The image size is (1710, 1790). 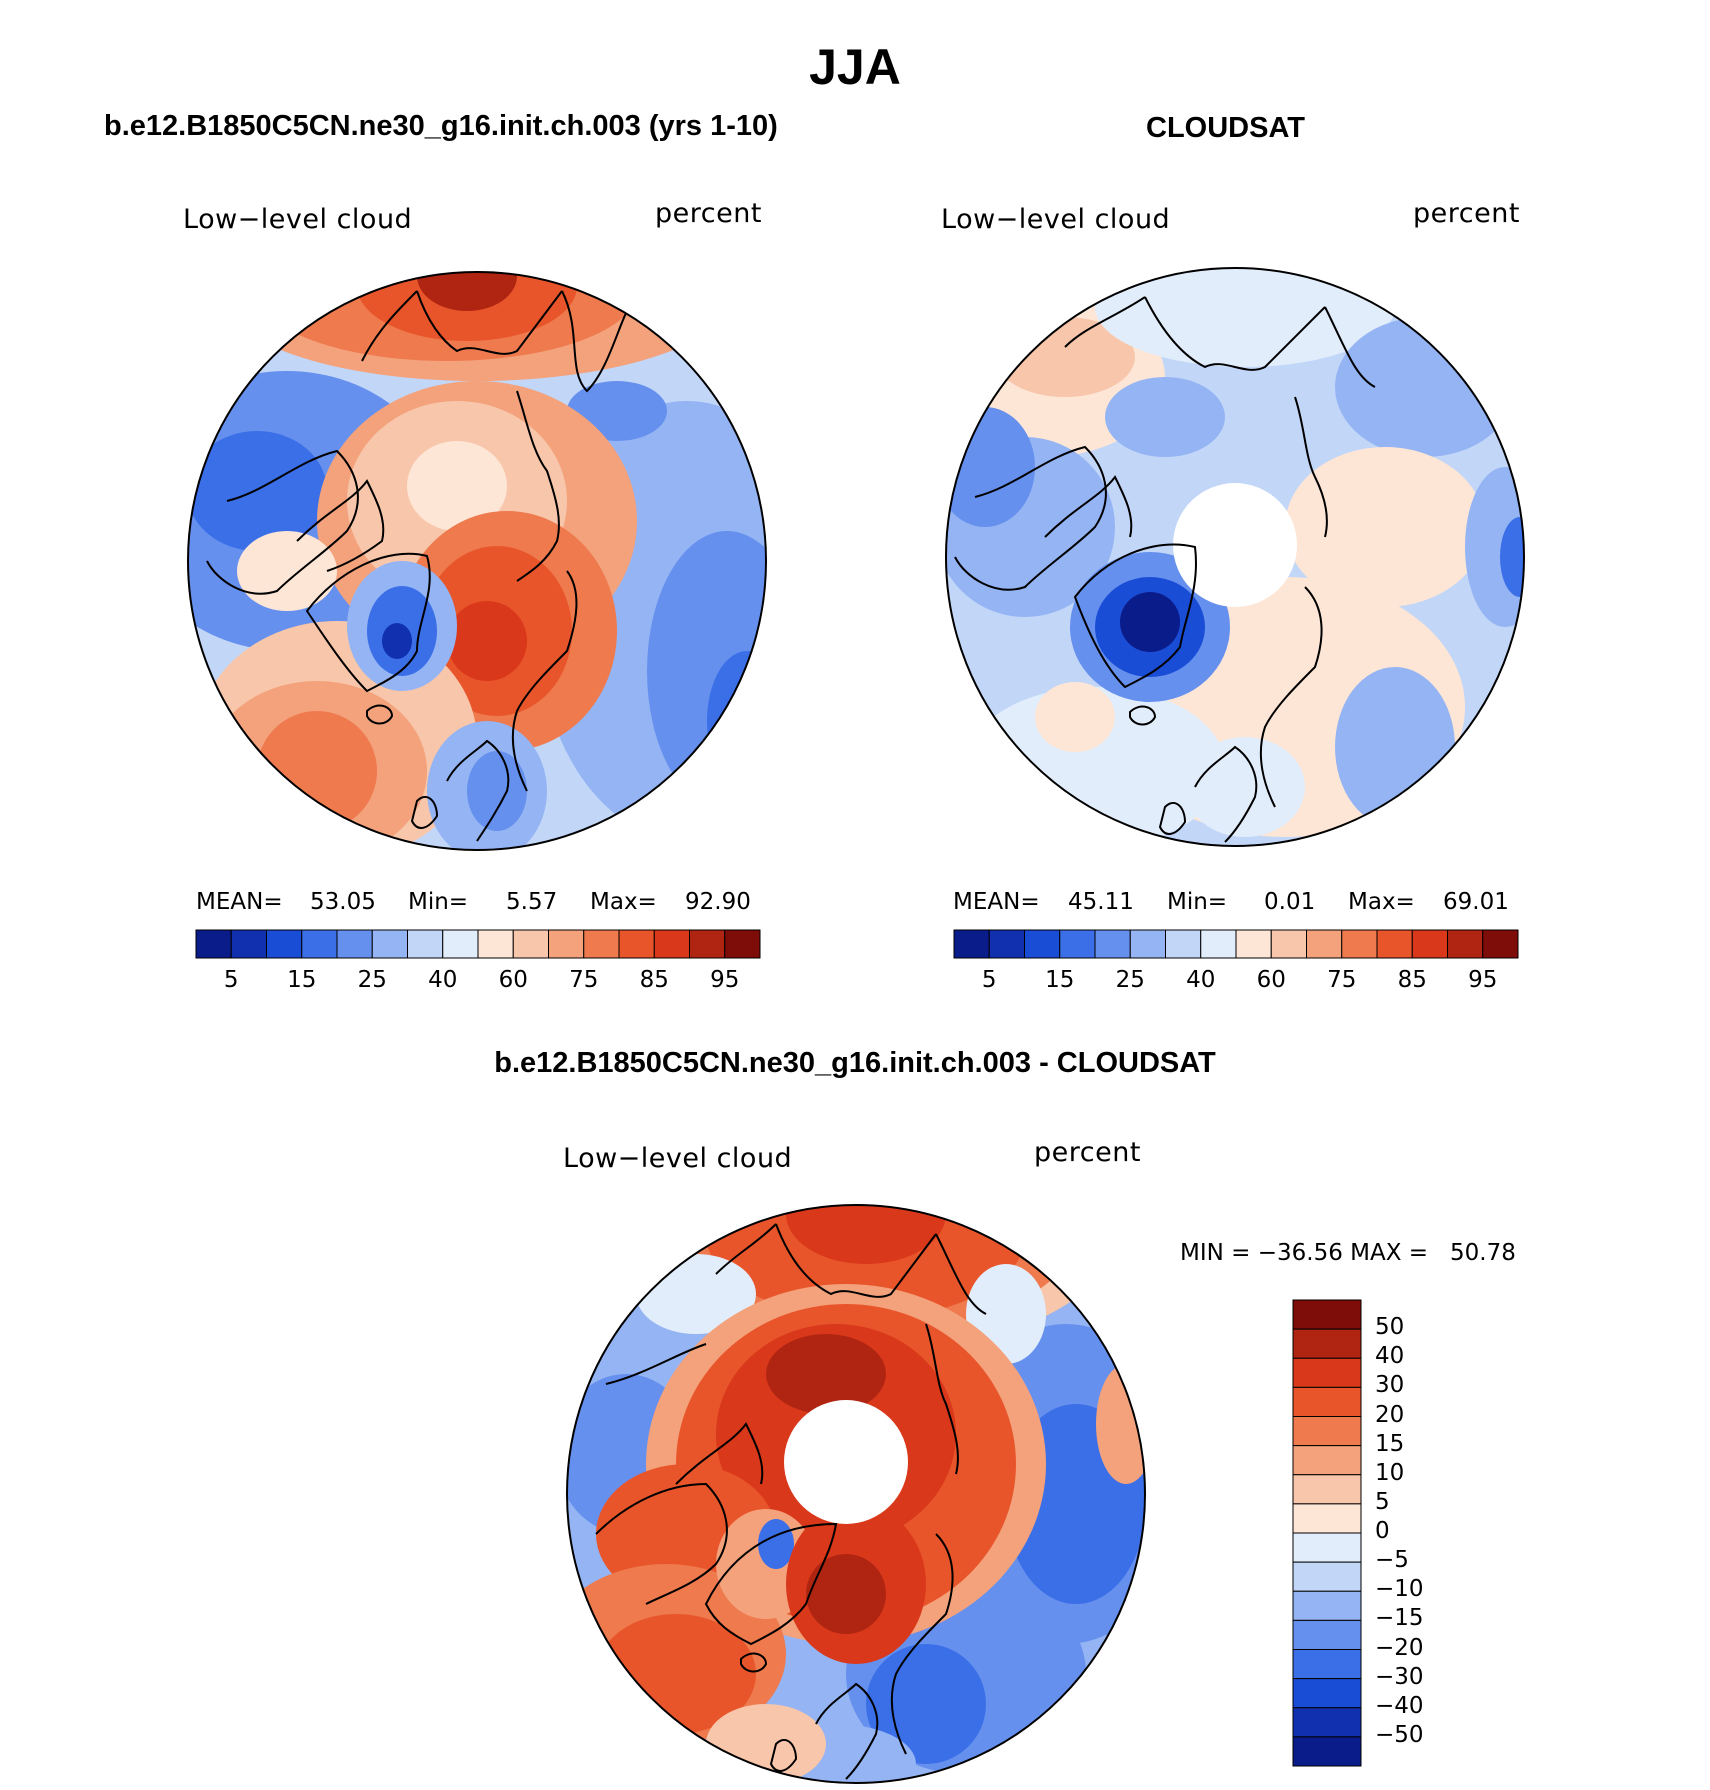 I want to click on panel-obs-colorbar, so click(x=1236, y=944).